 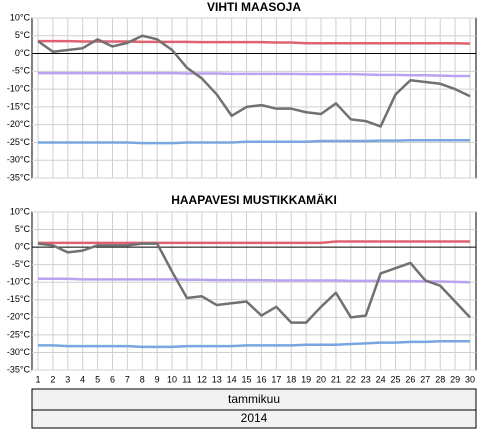 What do you see at coordinates (470, 379) in the screenshot?
I see `x-tick-label: 30` at bounding box center [470, 379].